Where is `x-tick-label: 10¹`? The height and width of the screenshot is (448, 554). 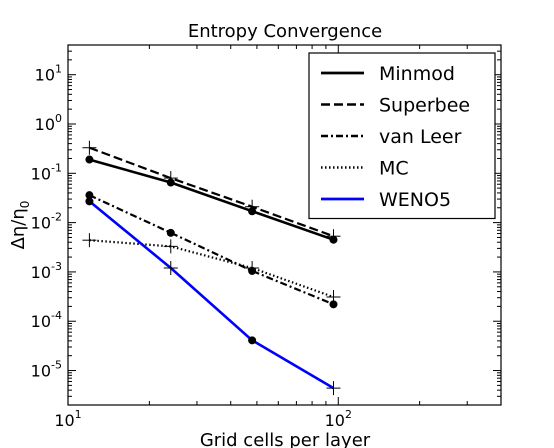
x-tick-label: 10¹ is located at coordinates (67, 419).